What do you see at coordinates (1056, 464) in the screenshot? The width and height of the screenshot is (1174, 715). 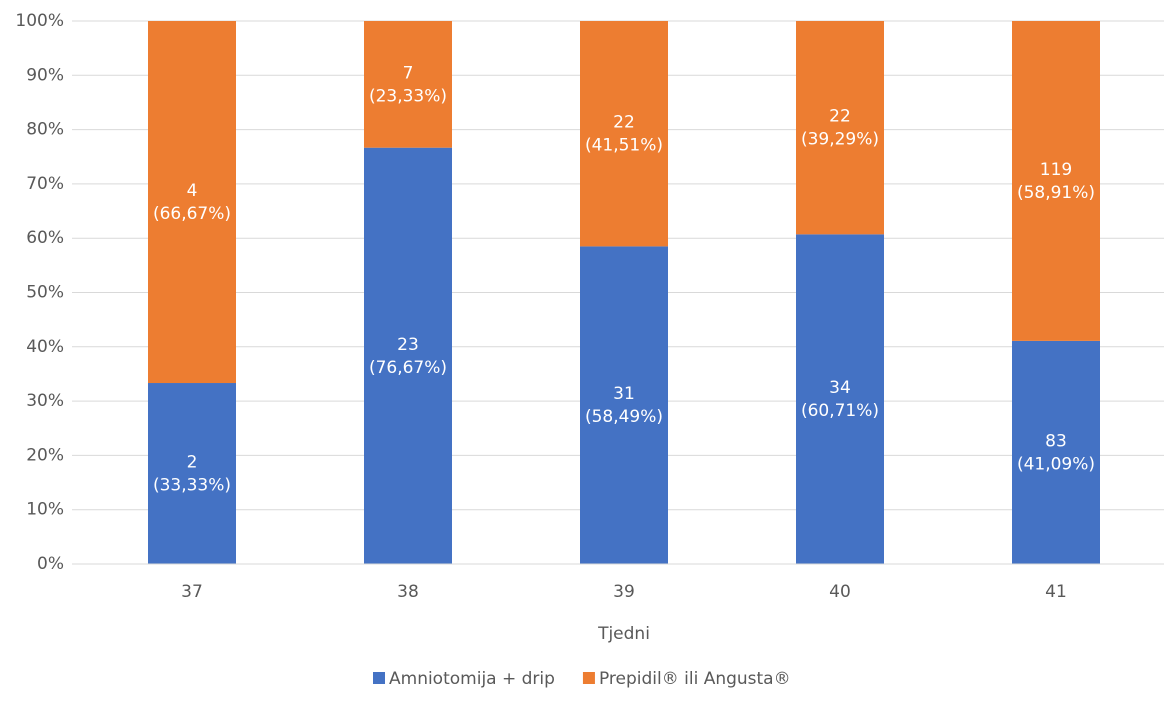 I see `data-label-percent: (41,09%)` at bounding box center [1056, 464].